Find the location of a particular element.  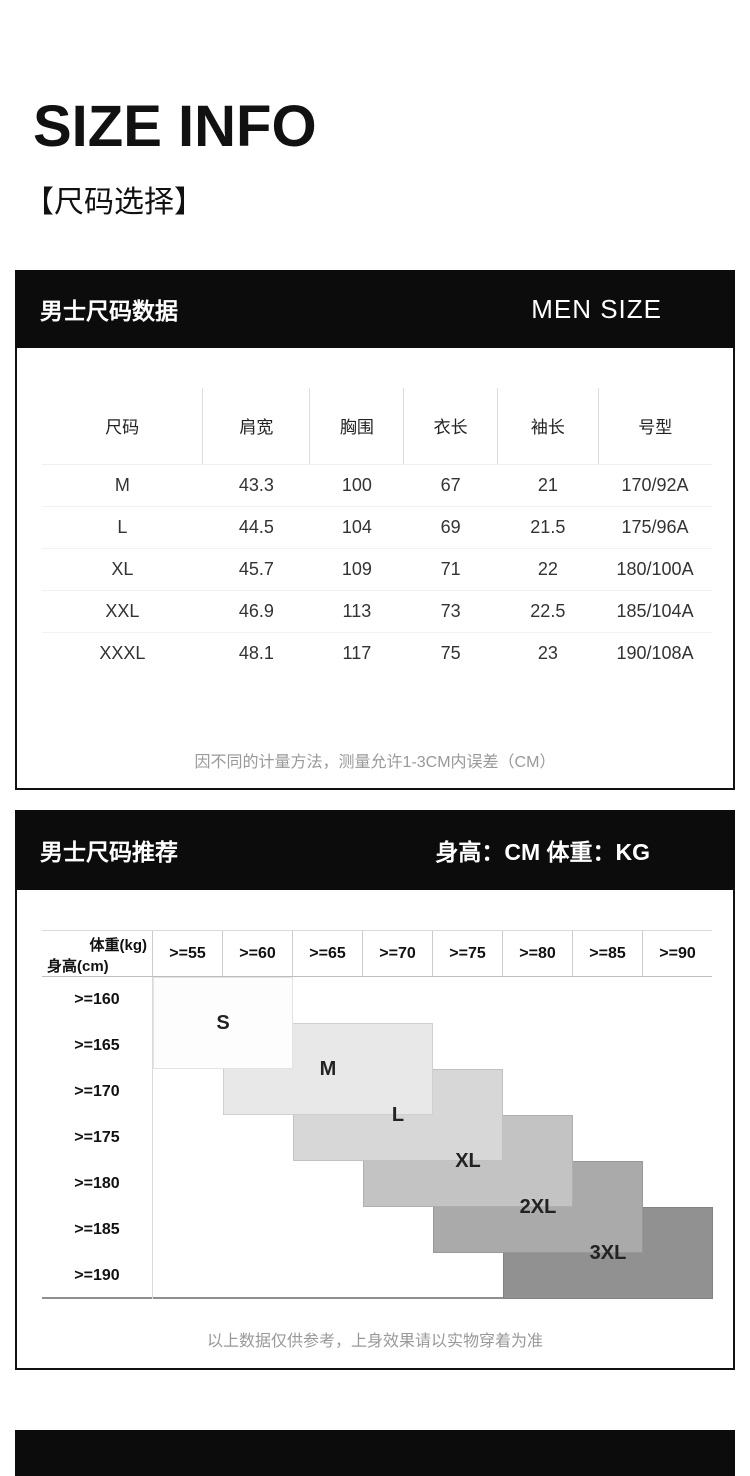

table-cell: 109 is located at coordinates (356, 569).